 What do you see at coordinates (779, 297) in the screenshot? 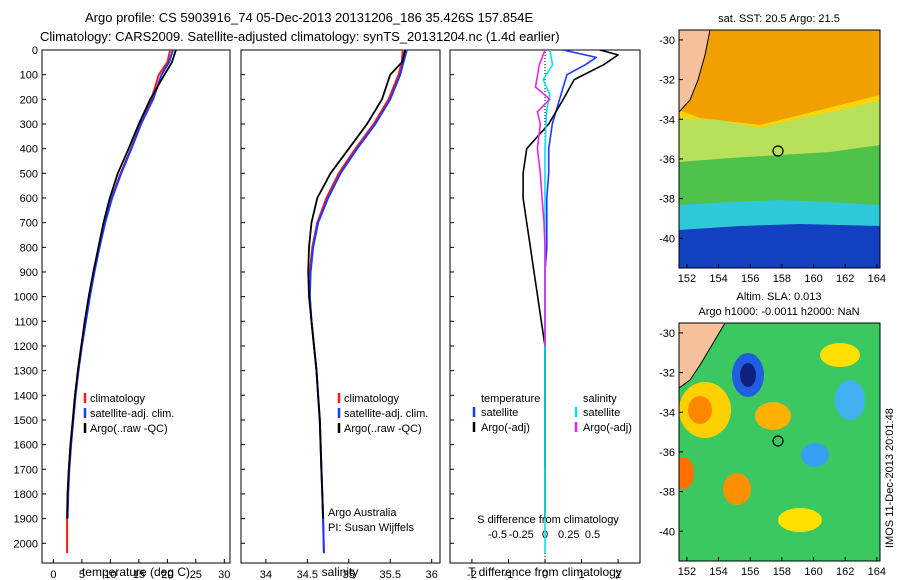
I see `sla-map-title-1: Altim. SLA: 0.013` at bounding box center [779, 297].